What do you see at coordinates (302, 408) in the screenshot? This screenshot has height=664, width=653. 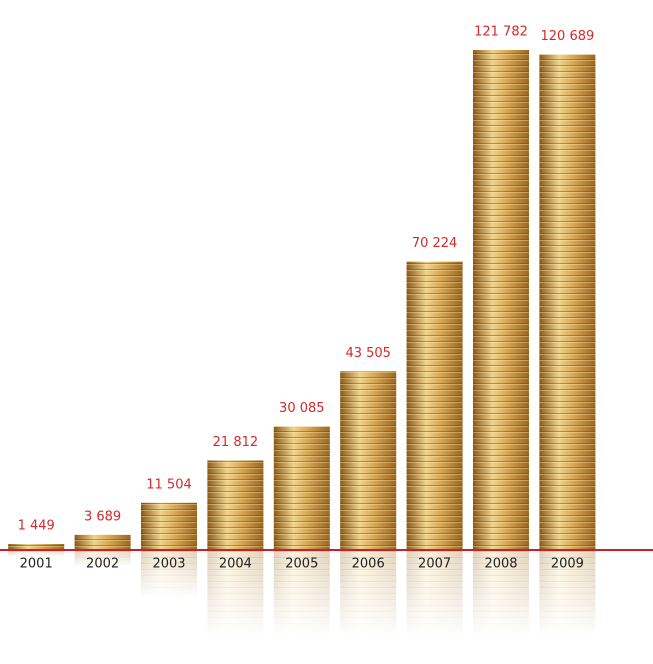 I see `value-label: 30 085` at bounding box center [302, 408].